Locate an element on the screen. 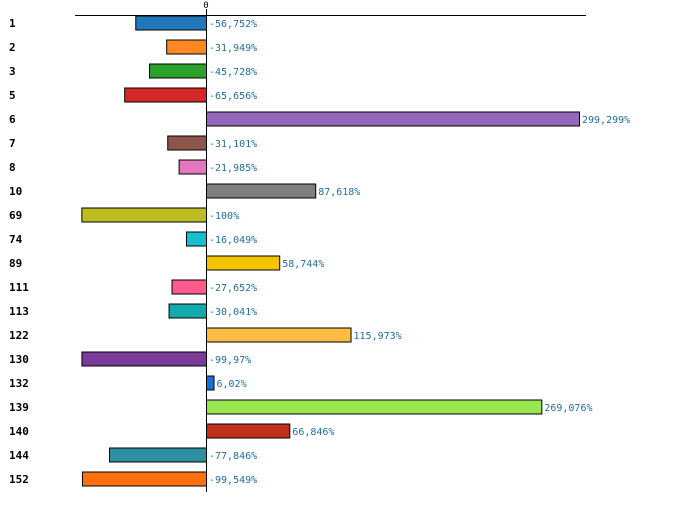  value-label: -30,041% is located at coordinates (233, 312).